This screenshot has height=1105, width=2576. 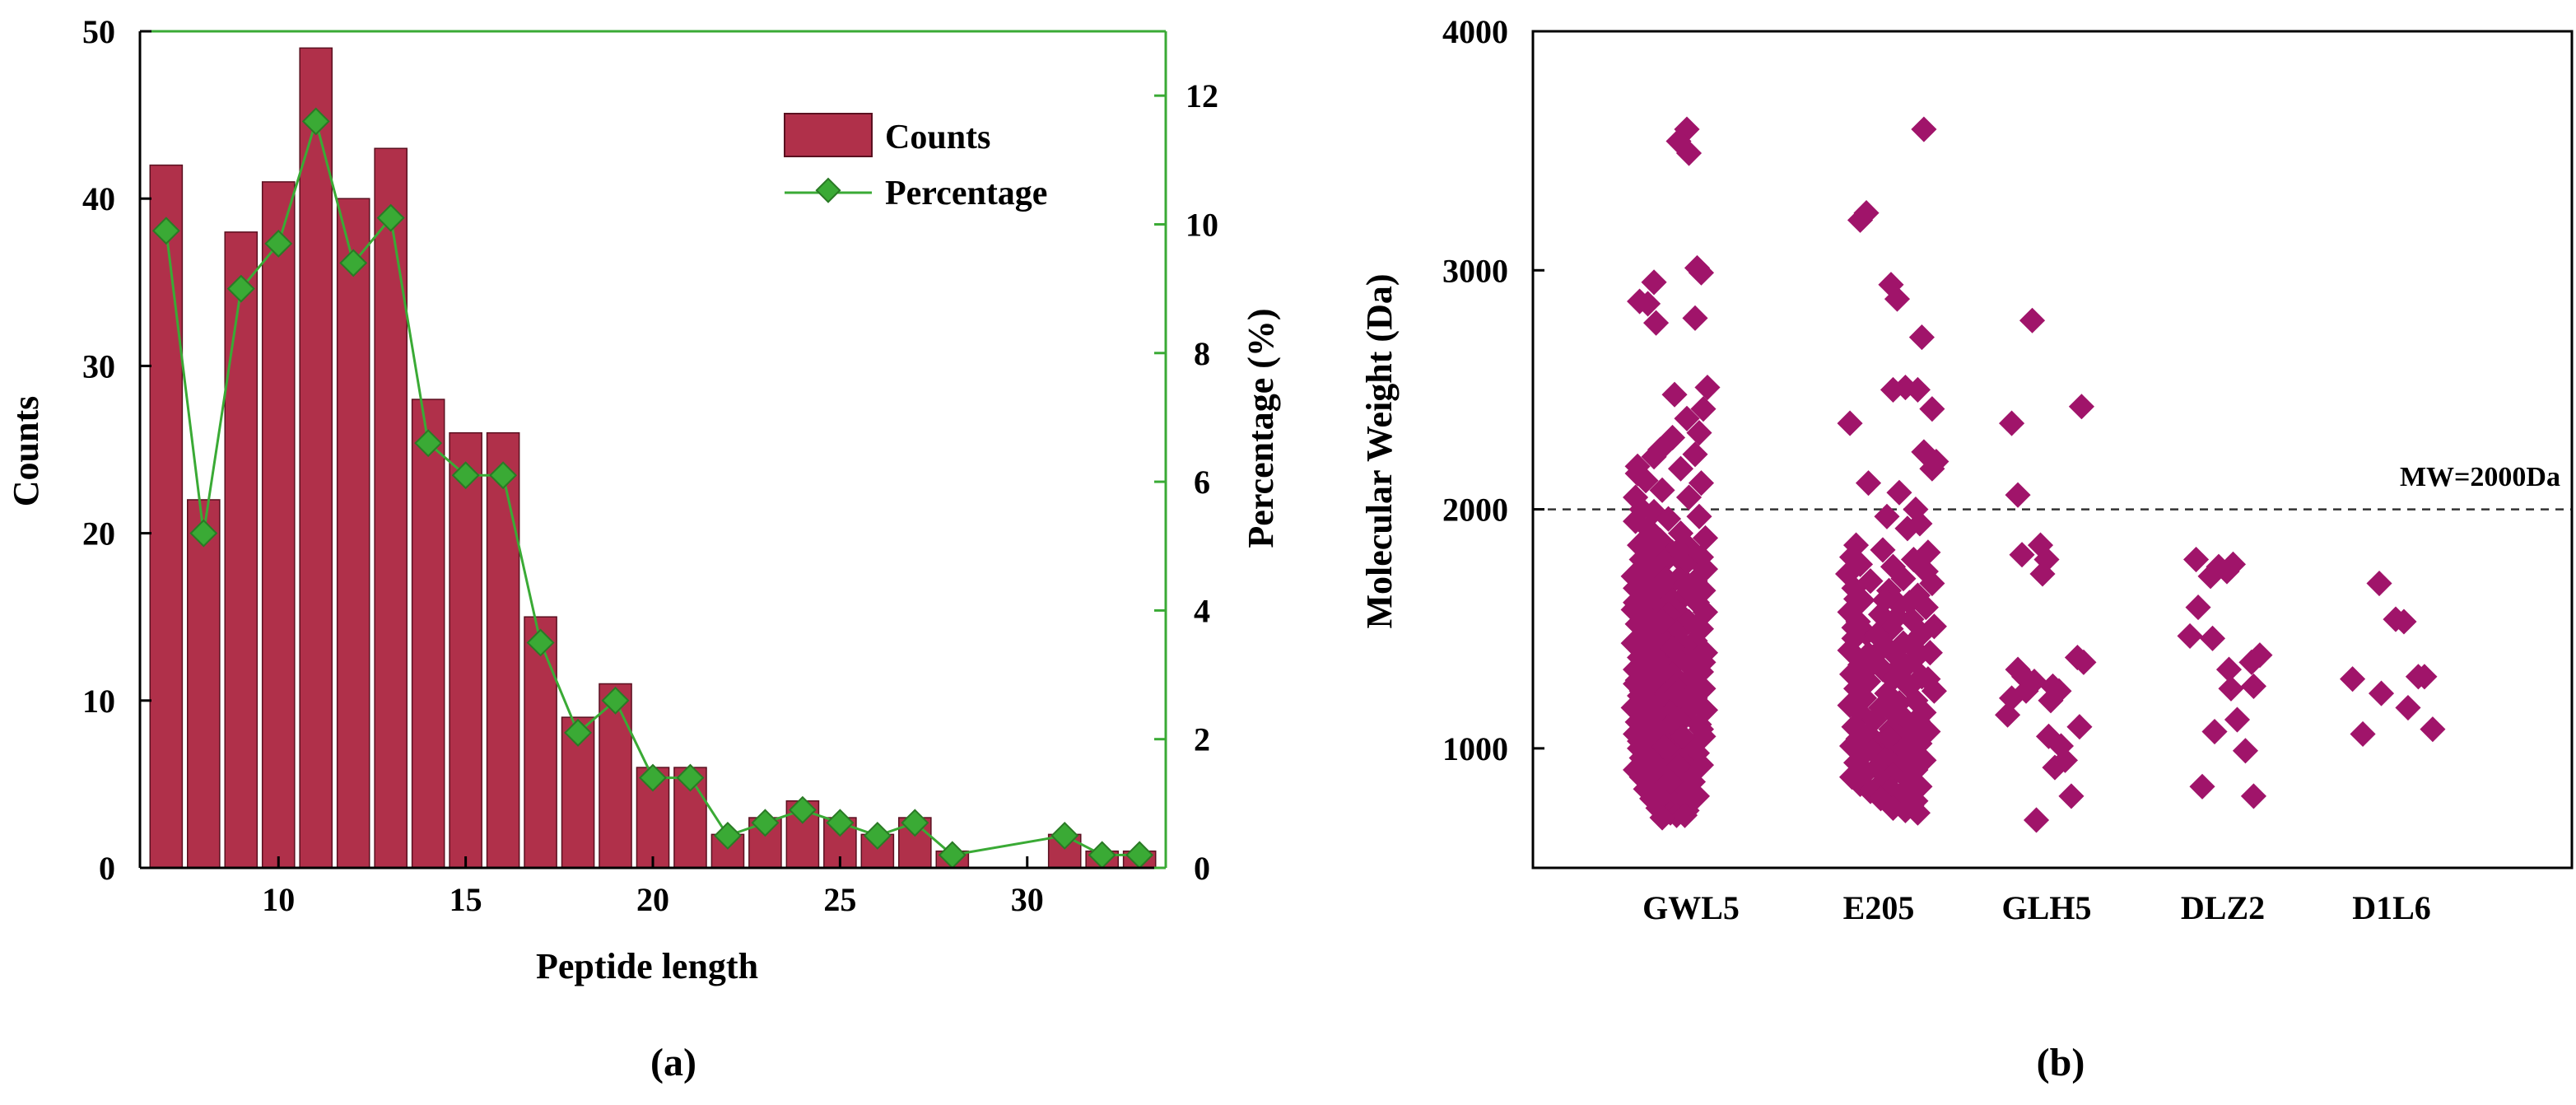 What do you see at coordinates (2047, 907) in the screenshot?
I see `panel-b-category-label: GLH5` at bounding box center [2047, 907].